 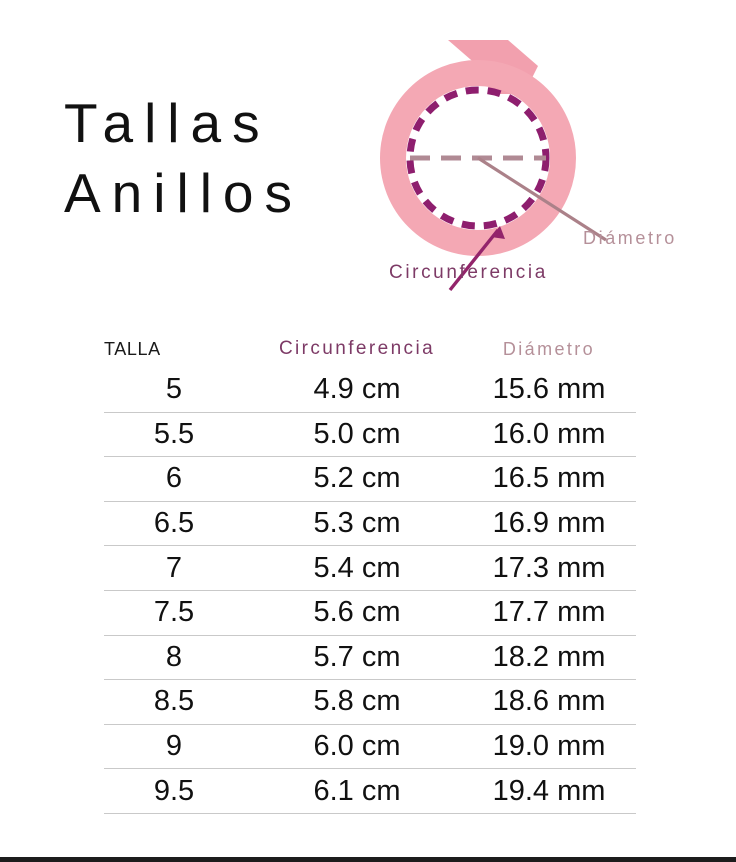 I want to click on cell-circunferencia: 5.7 cm, so click(x=357, y=656).